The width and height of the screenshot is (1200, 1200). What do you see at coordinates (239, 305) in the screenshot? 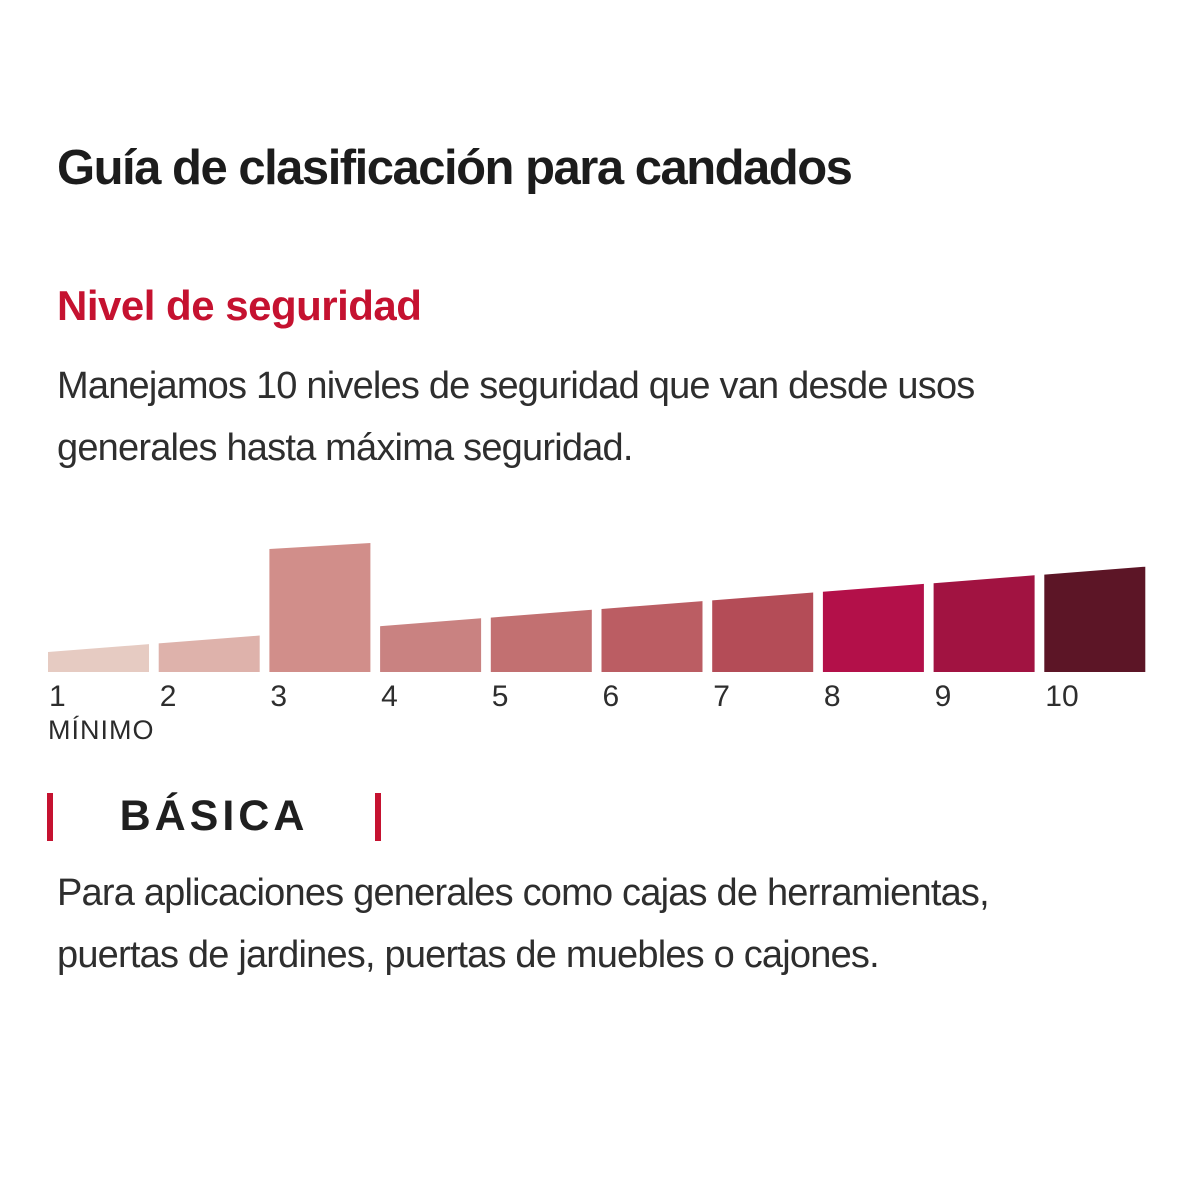
I see `security-level-heading: Nivel de seguridad` at bounding box center [239, 305].